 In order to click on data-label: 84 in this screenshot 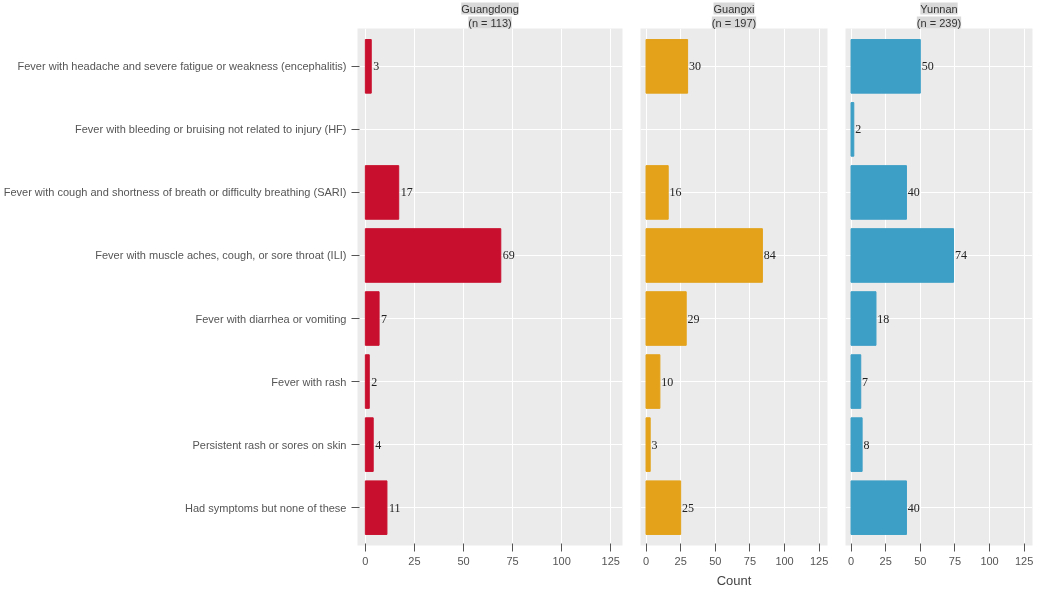, I will do `click(769, 255)`.